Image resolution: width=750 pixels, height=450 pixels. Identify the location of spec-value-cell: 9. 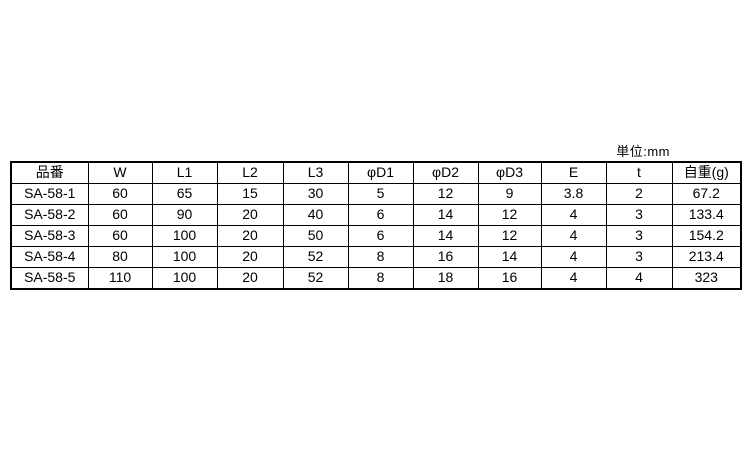
(509, 194).